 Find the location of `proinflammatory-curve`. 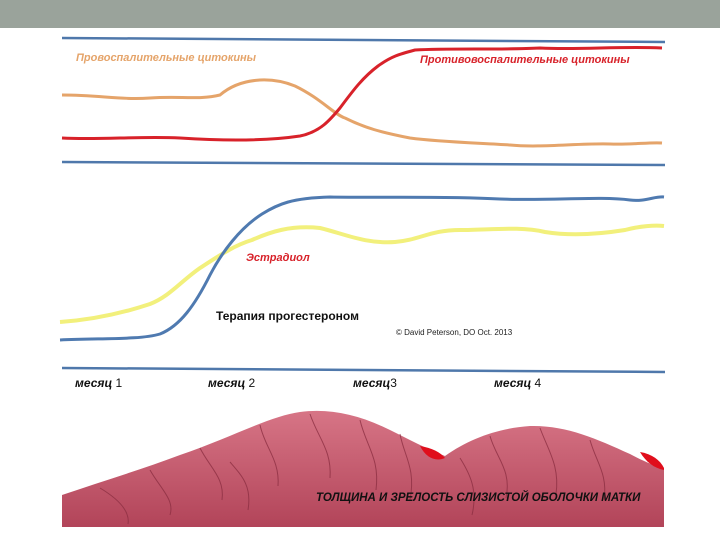

proinflammatory-curve is located at coordinates (362, 113).